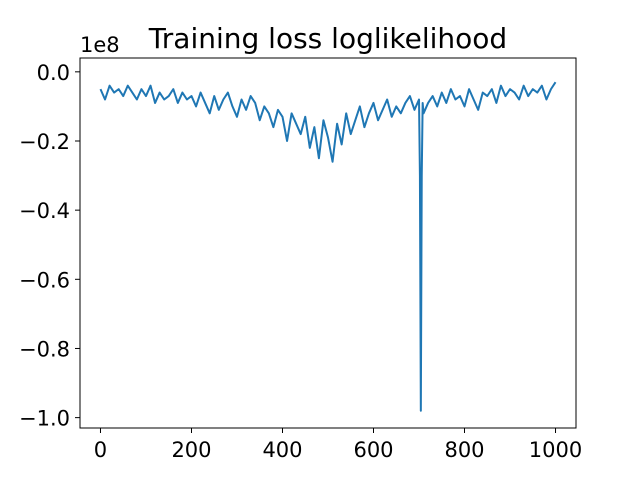 The height and width of the screenshot is (480, 640). What do you see at coordinates (338, 445) in the screenshot?
I see `x-axis: 0 200 400 600 800 1000` at bounding box center [338, 445].